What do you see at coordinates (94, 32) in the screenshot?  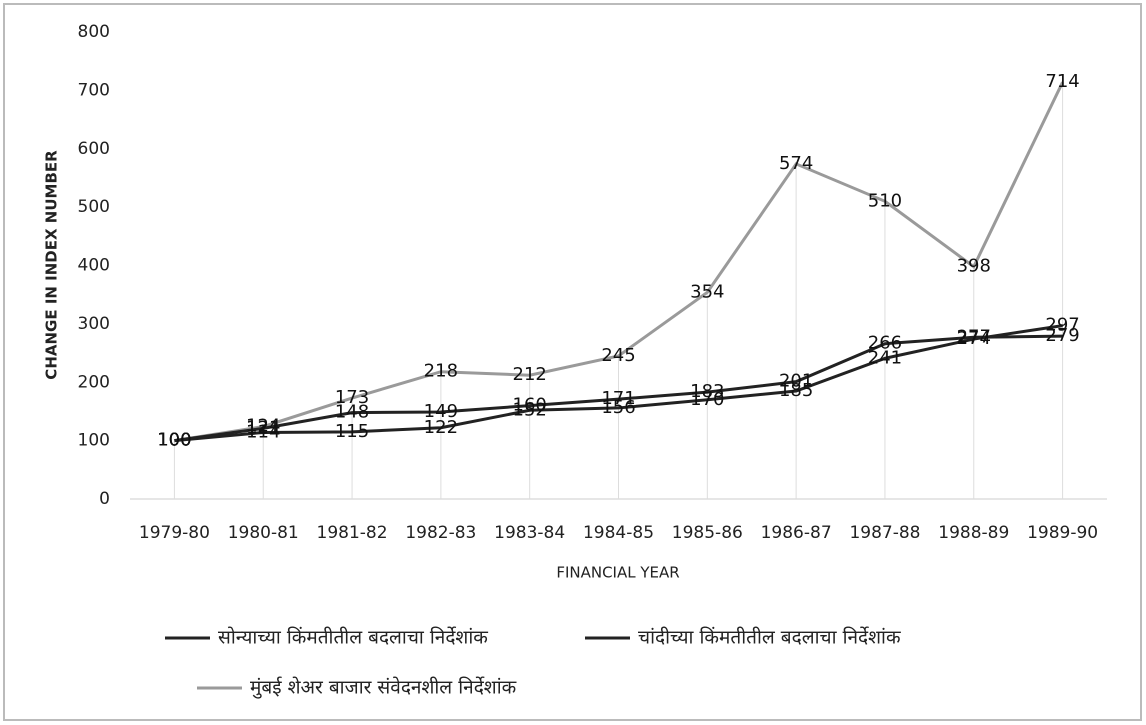 I see `y-tick-label: 800` at bounding box center [94, 32].